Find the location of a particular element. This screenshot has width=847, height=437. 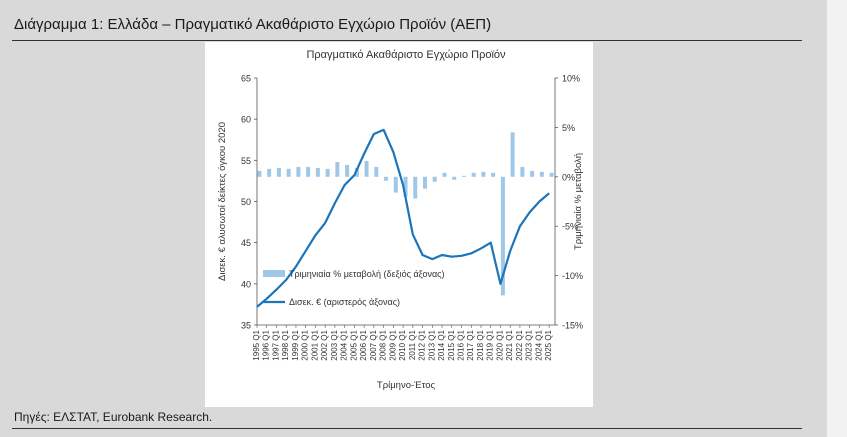

x-tick-label: 2012 Q1 is located at coordinates (422, 344).